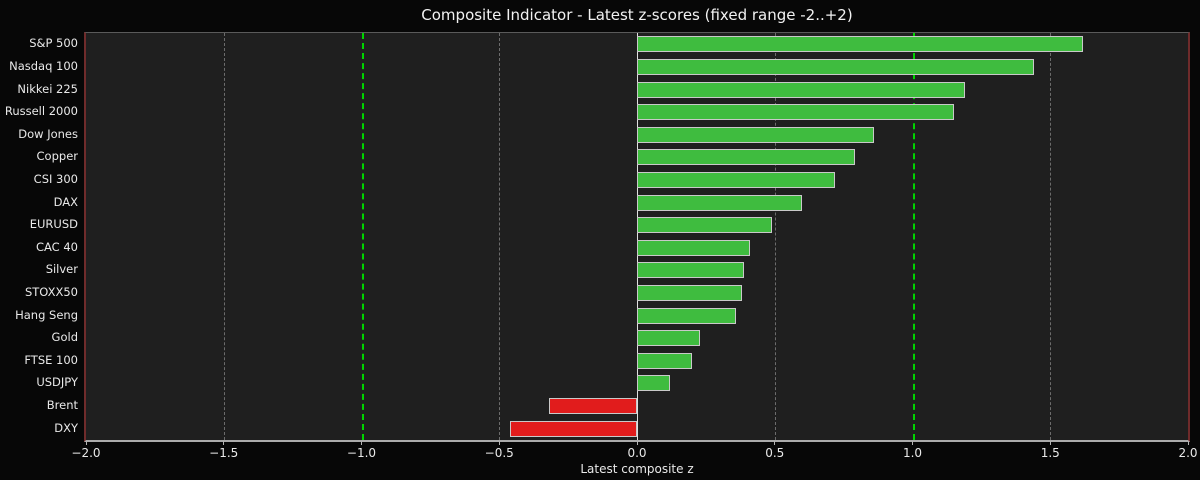 The height and width of the screenshot is (480, 1200). What do you see at coordinates (689, 293) in the screenshot?
I see `bar-stoxx50` at bounding box center [689, 293].